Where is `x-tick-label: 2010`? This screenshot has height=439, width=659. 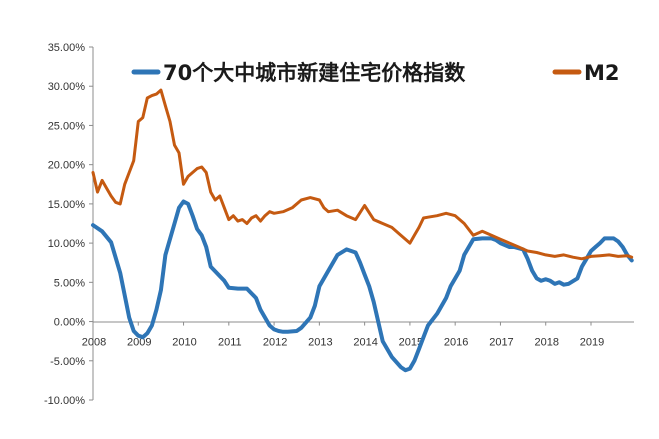
x-tick-label: 2010 is located at coordinates (184, 343).